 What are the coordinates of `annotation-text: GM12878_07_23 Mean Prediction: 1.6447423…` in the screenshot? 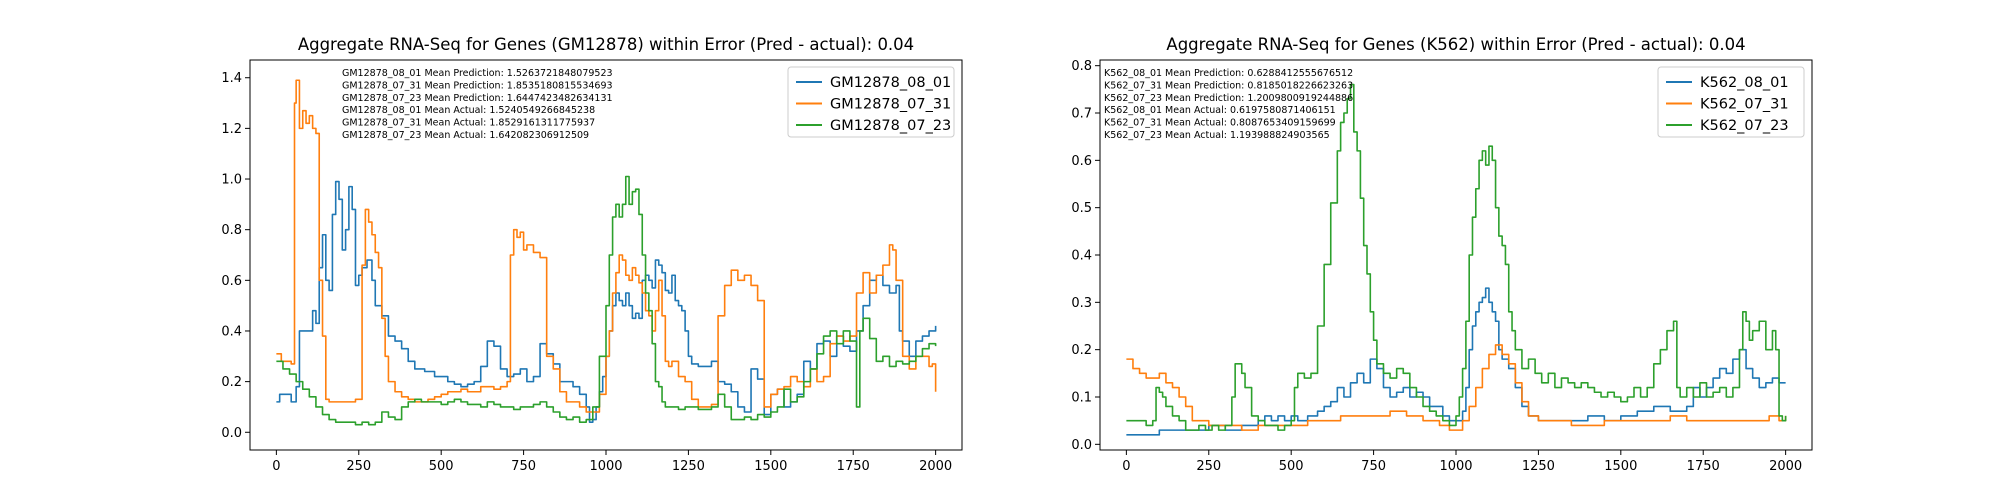 It's located at (477, 98).